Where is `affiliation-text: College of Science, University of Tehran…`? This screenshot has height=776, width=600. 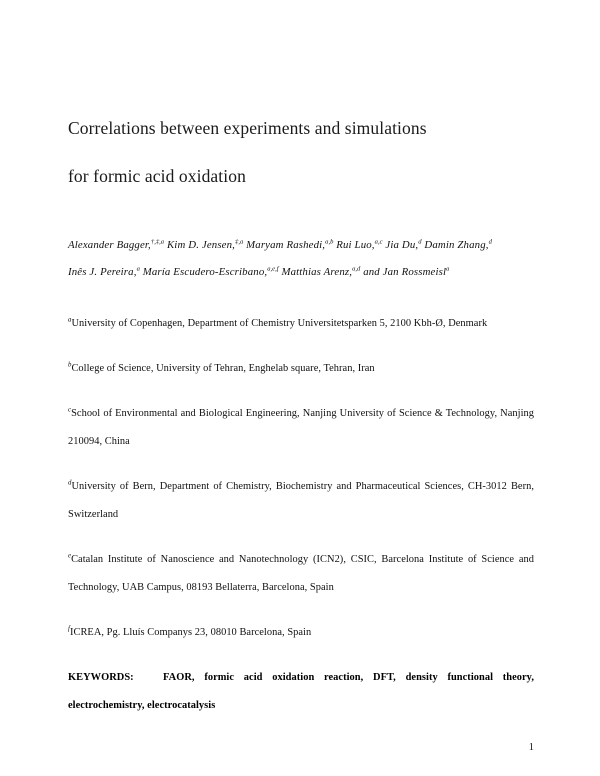 affiliation-text: College of Science, University of Tehran… is located at coordinates (223, 368).